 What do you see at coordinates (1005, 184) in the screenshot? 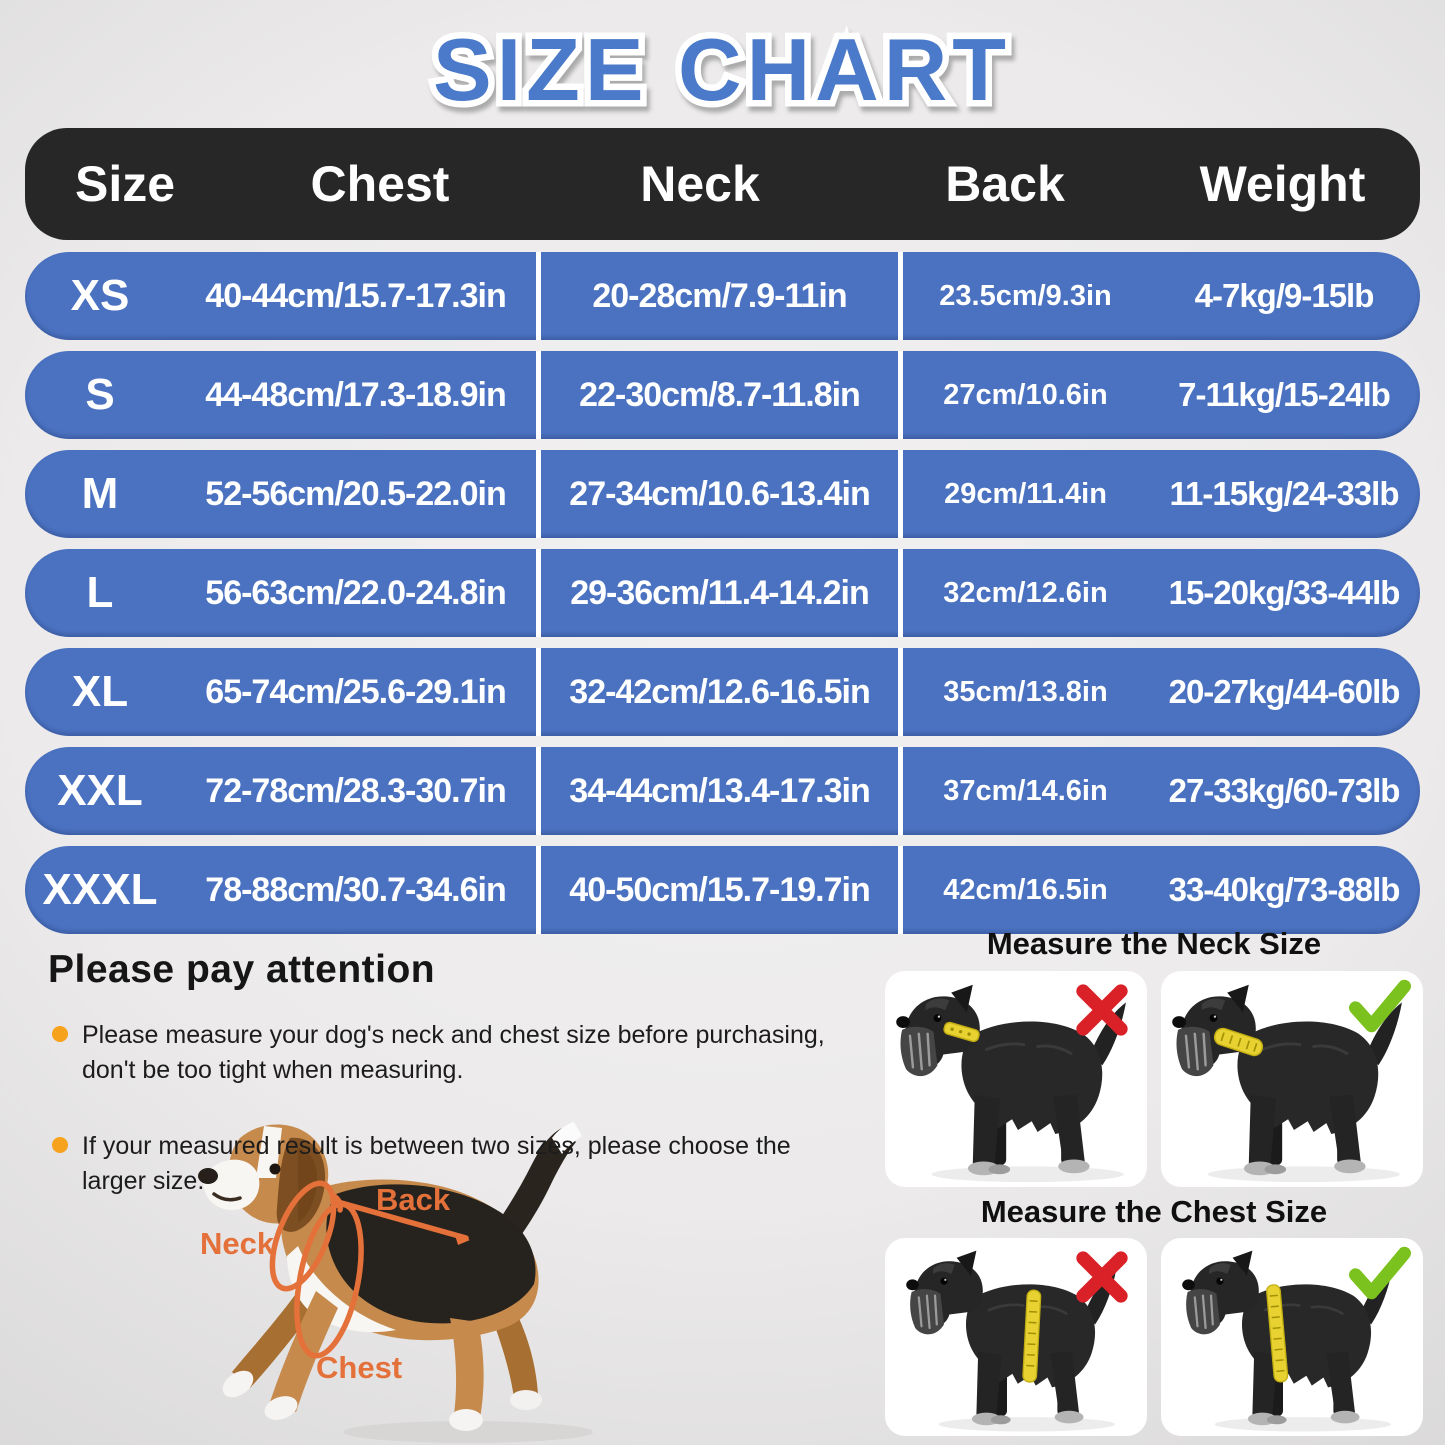
I see `header-back: Back` at bounding box center [1005, 184].